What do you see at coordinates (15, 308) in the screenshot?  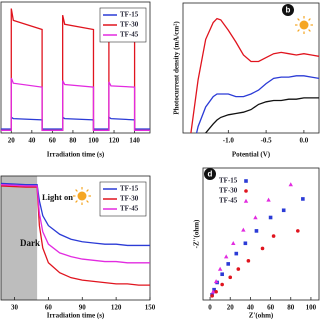 I see `x-tick-label: 30` at bounding box center [15, 308].